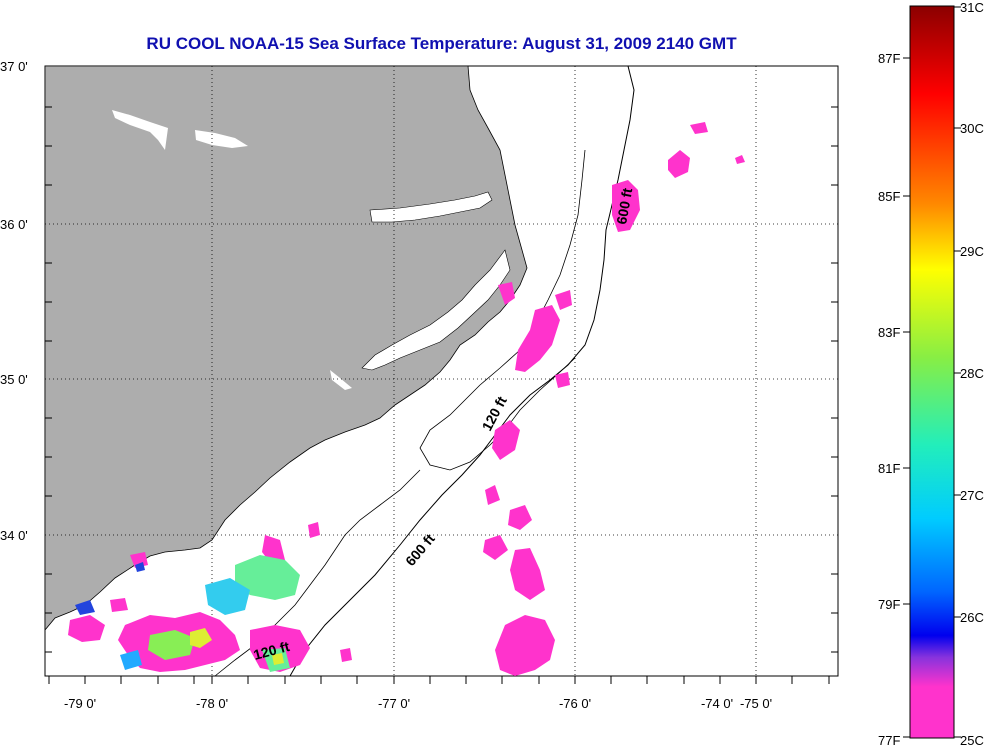 The width and height of the screenshot is (992, 754). What do you see at coordinates (624, 205) in the screenshot?
I see `contour-label-600-north: 600 ft` at bounding box center [624, 205].